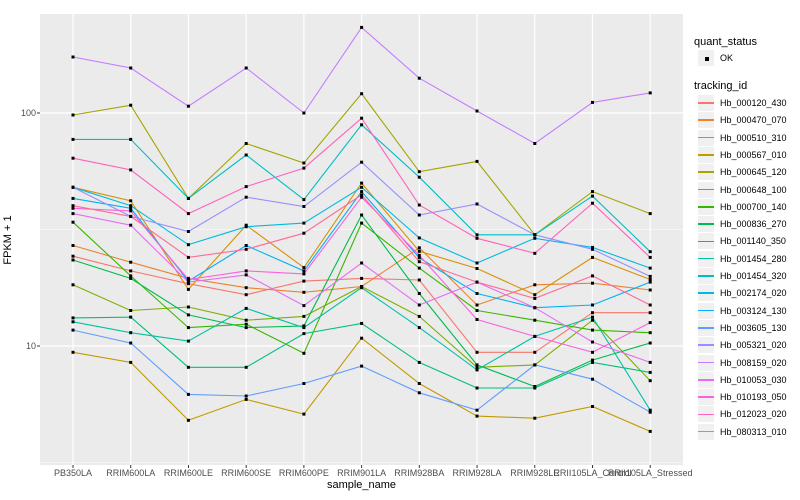 This screenshot has height=500, width=800. Describe the element at coordinates (73, 473) in the screenshot. I see `x-tick-label: PB350LA` at that location.